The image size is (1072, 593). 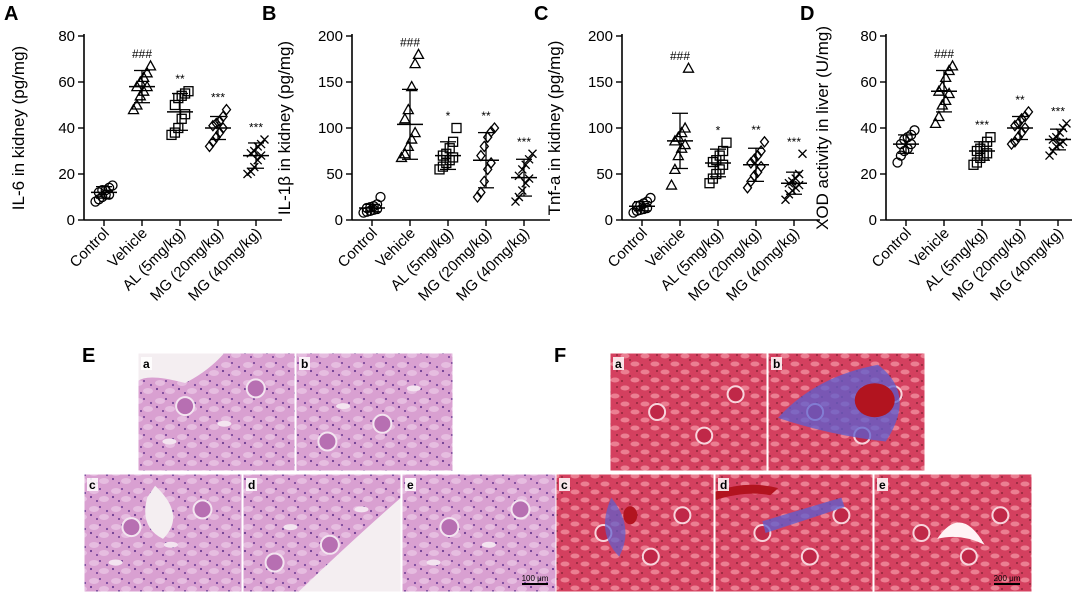 What do you see at coordinates (803, 515) in the screenshot?
I see `collagen-fibrosis` at bounding box center [803, 515].